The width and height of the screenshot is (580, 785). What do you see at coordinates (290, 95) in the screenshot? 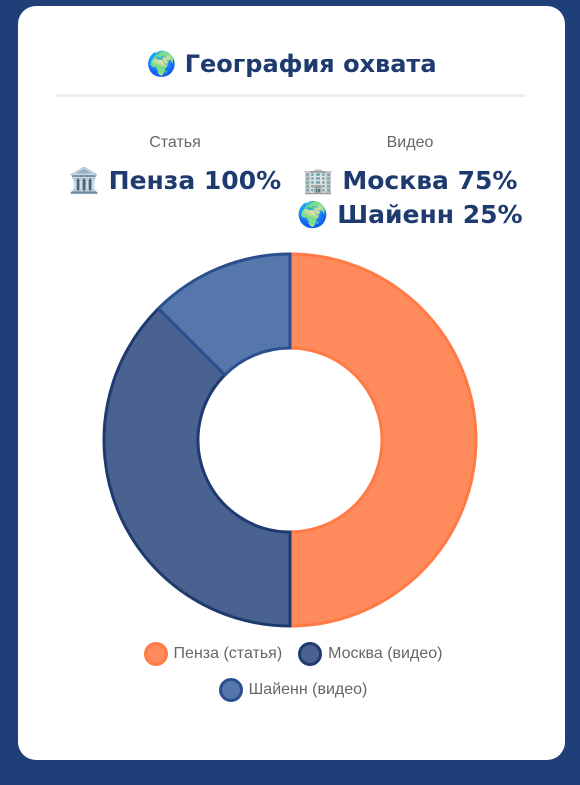
I see `divider` at bounding box center [290, 95].